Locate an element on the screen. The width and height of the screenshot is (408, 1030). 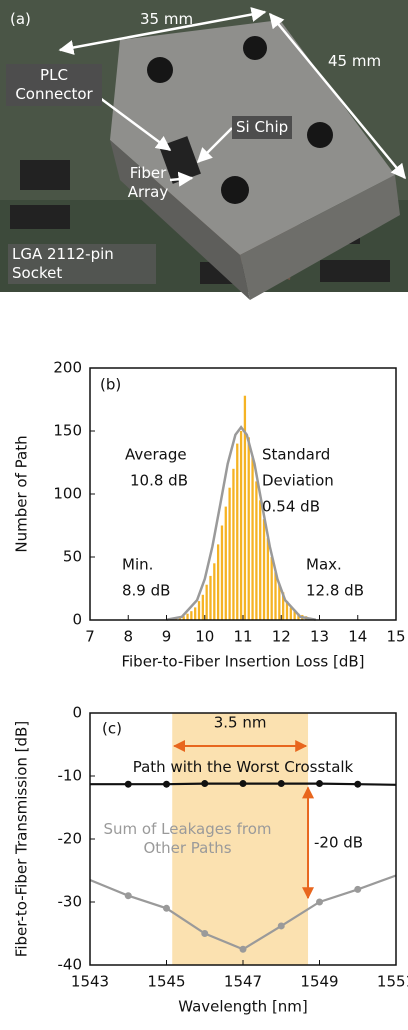
block-side is located at coordinates (180, 220).